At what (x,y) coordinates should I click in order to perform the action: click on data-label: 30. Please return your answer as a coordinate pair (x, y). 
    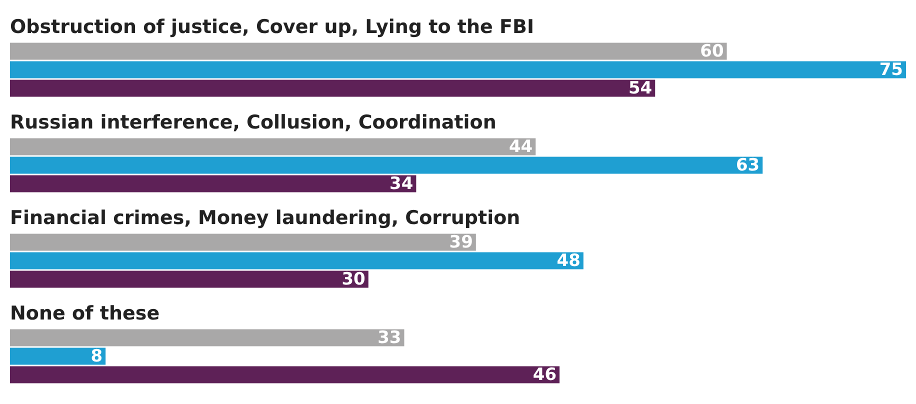
    Looking at the image, I should click on (354, 280).